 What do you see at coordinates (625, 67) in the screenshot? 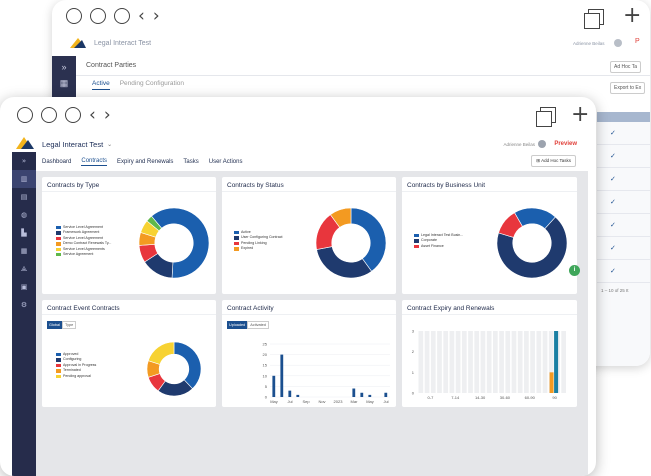
I see `back-add-task-button: Ad Hoc Ta` at bounding box center [625, 67].